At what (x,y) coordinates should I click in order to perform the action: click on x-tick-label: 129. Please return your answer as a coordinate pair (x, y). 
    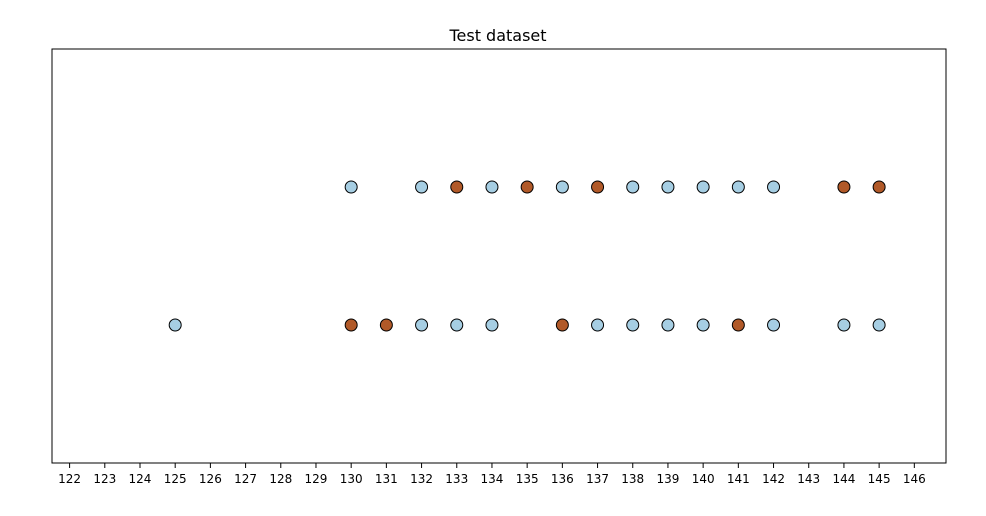
    Looking at the image, I should click on (316, 479).